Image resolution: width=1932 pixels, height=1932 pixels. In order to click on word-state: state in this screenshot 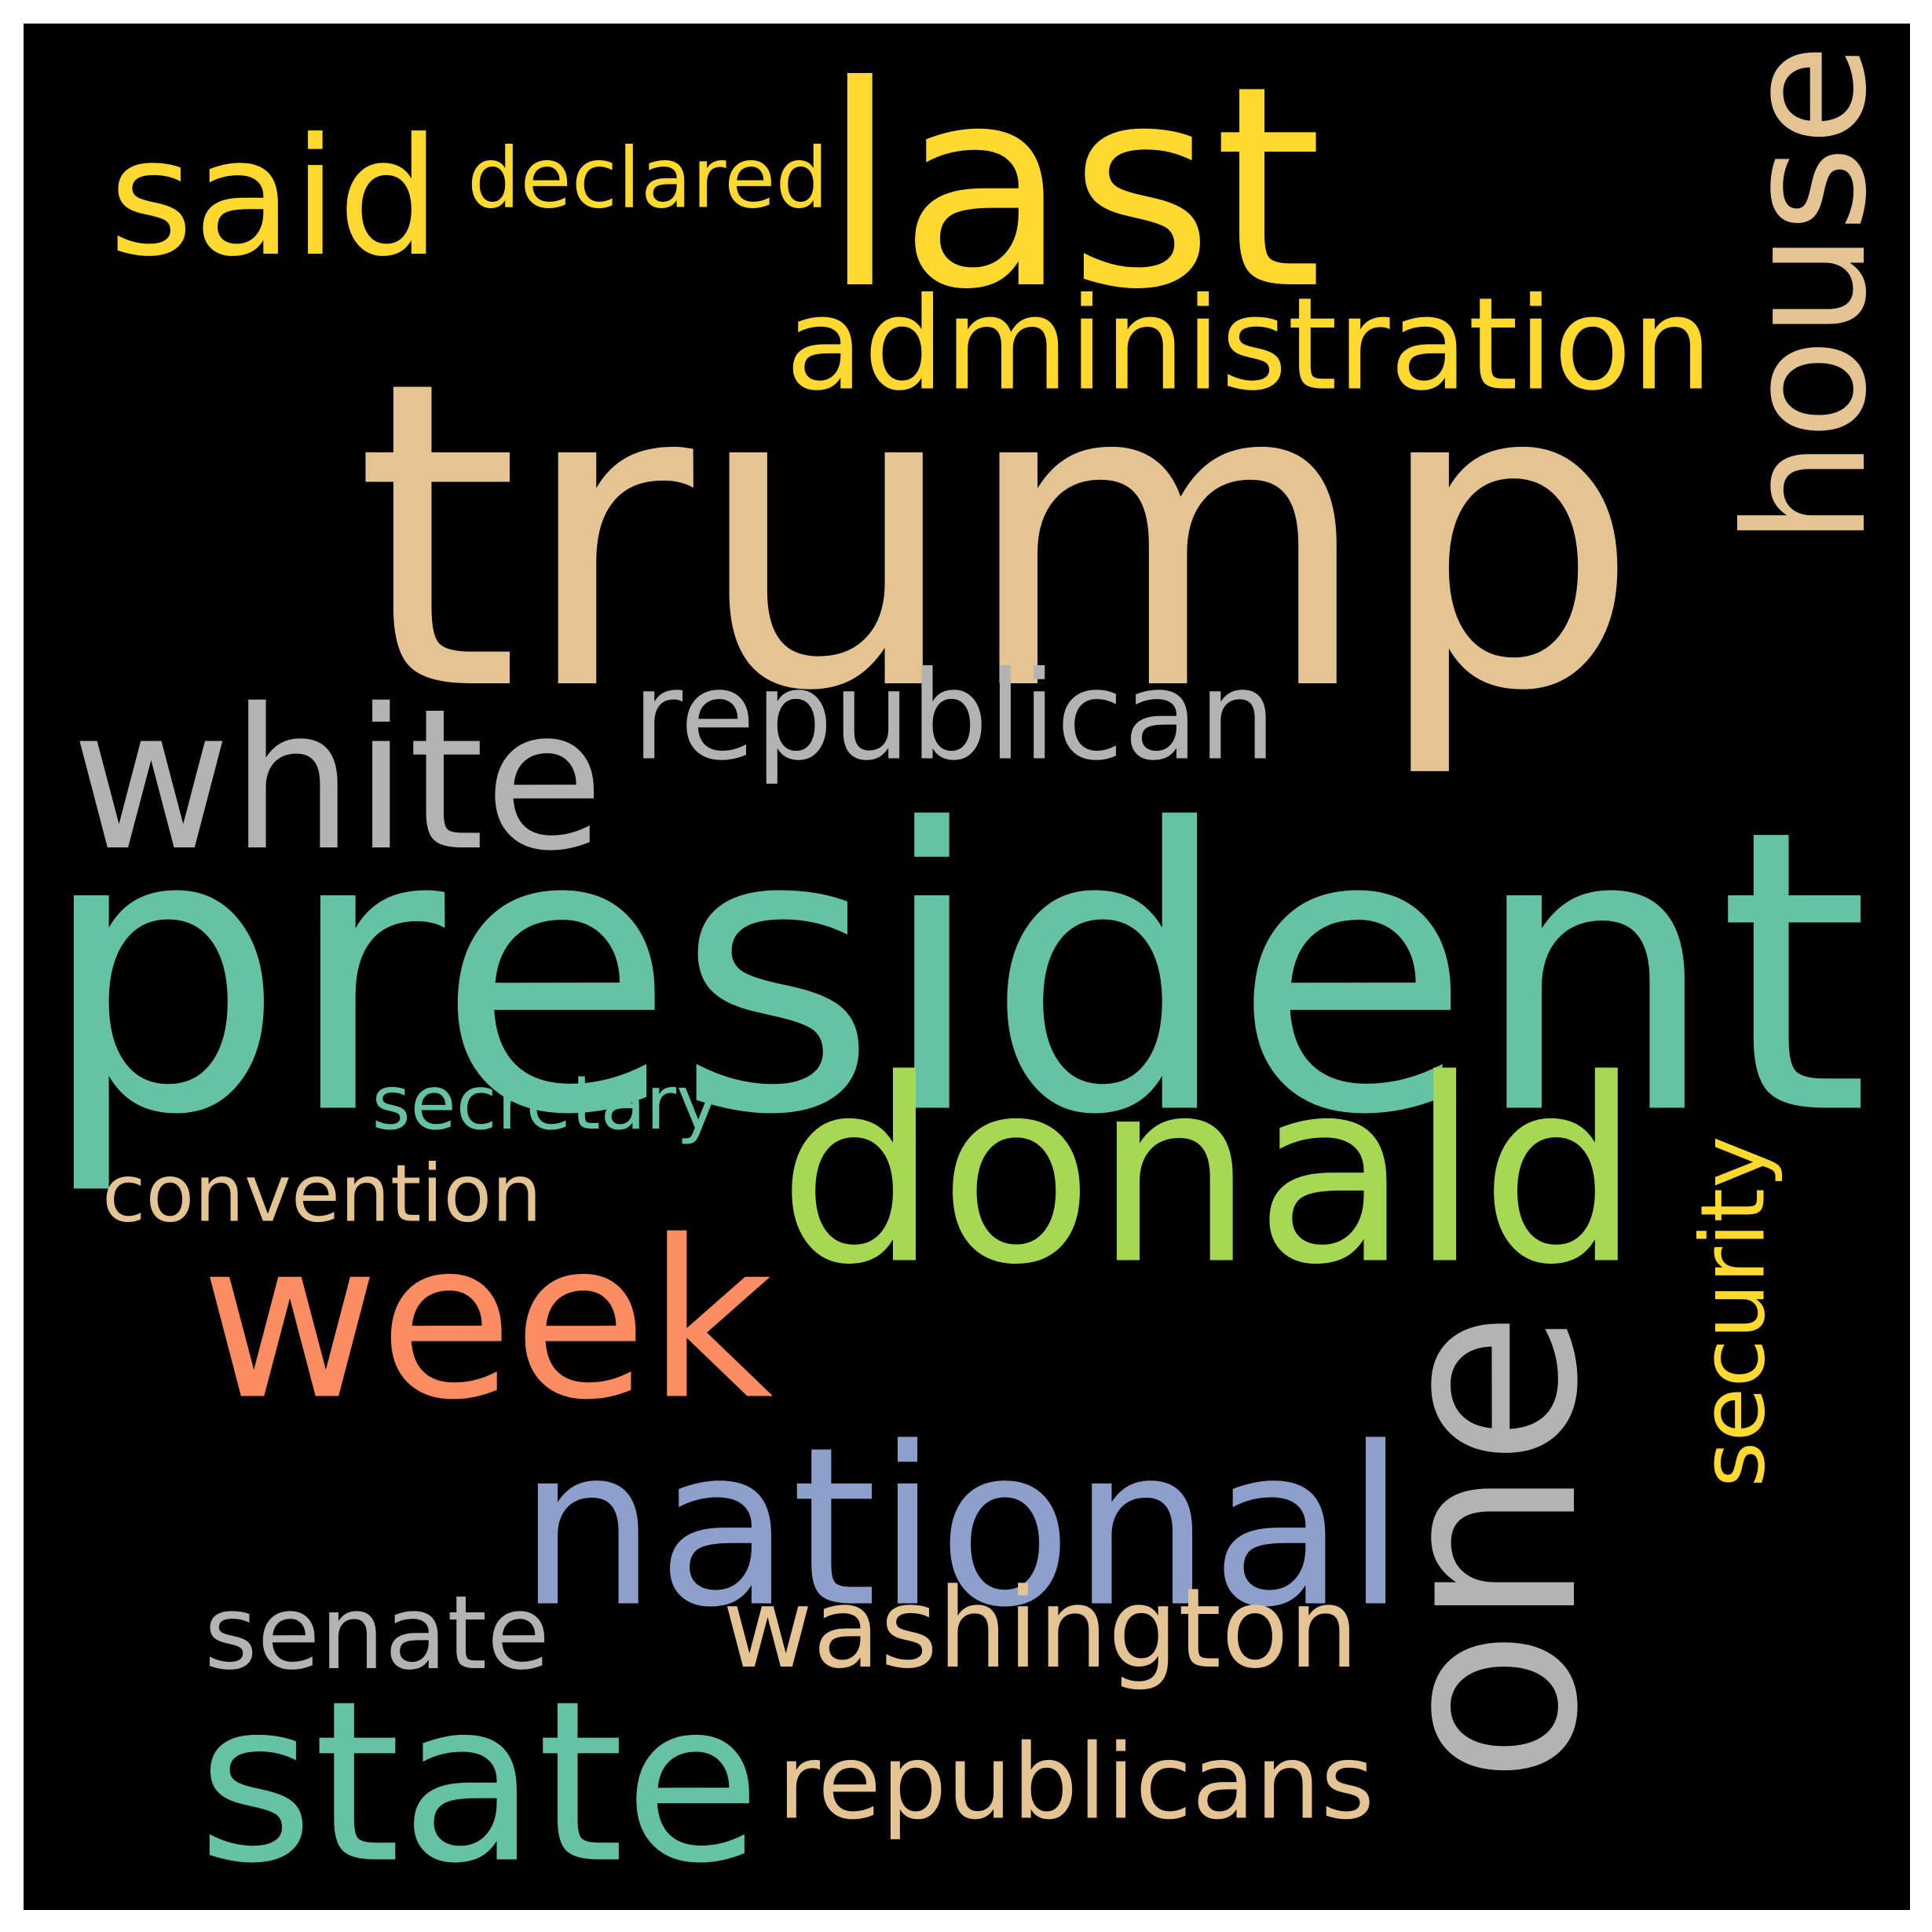, I will do `click(479, 1781)`.